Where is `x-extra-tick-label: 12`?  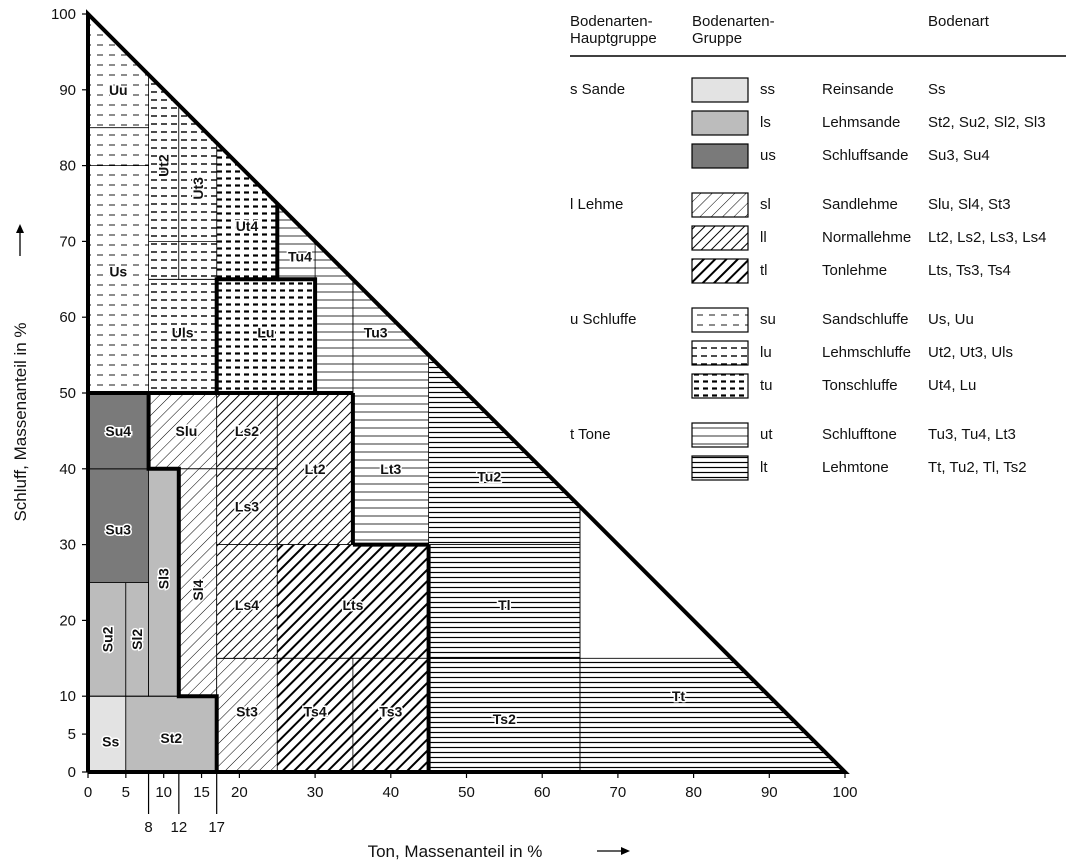
x-extra-tick-label: 12 is located at coordinates (178, 827).